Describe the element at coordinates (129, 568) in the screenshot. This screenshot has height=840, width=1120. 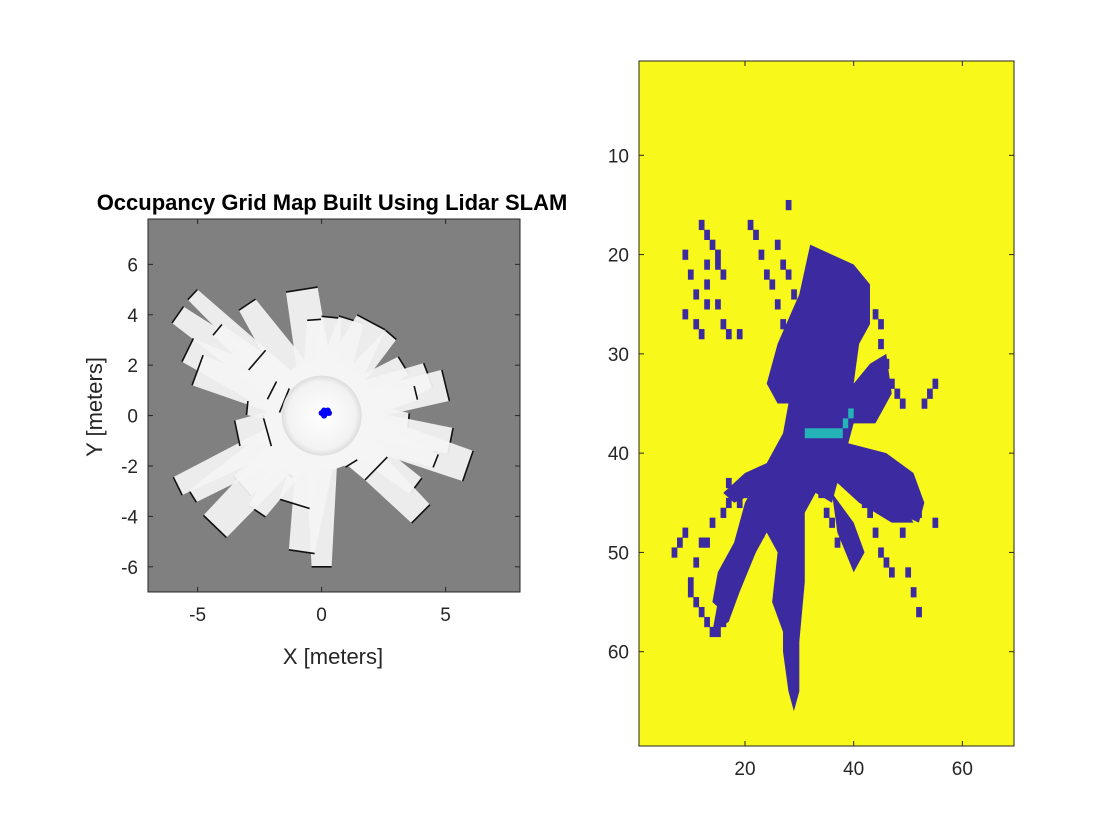
I see `y-tick-label: -6` at that location.